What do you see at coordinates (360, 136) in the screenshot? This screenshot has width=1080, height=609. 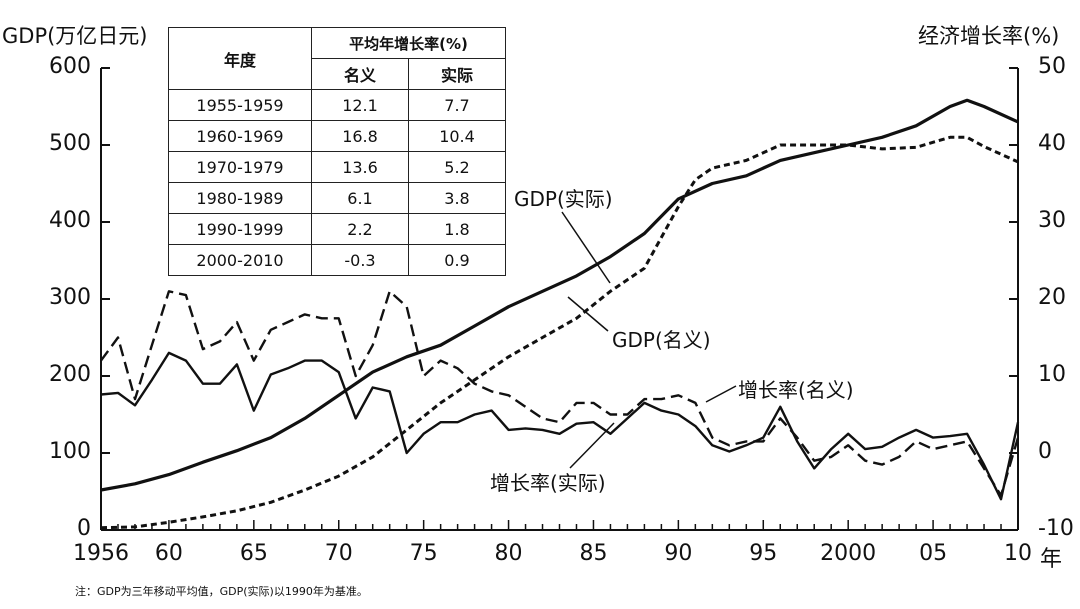 I see `table-cell-nominal: 16.8` at bounding box center [360, 136].